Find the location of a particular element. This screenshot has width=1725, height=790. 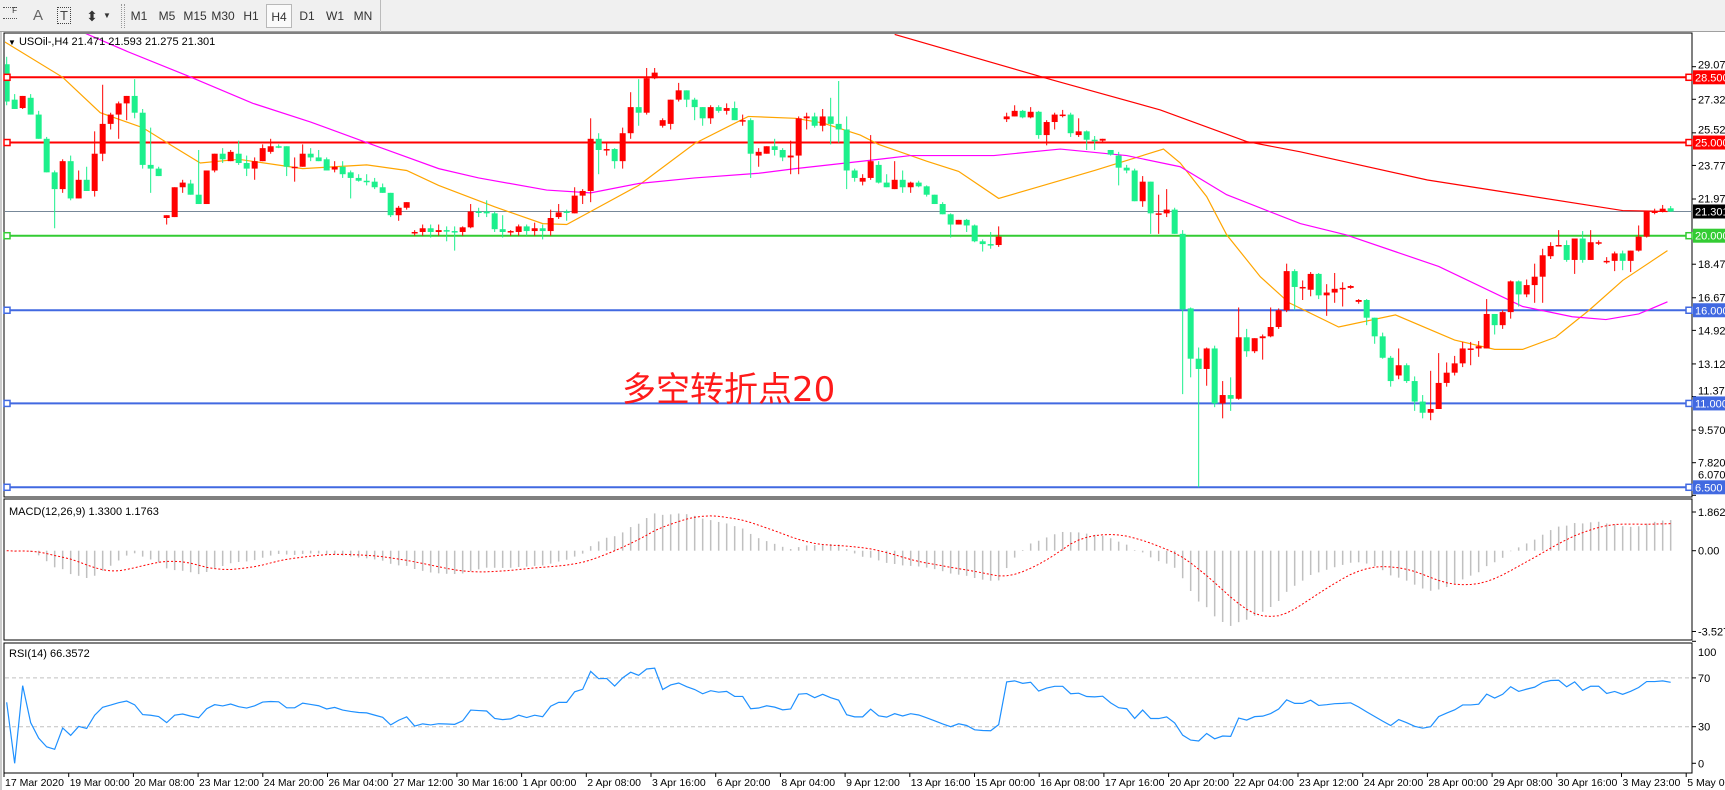

time-tick-label: 3 May 23:00 is located at coordinates (1652, 783).